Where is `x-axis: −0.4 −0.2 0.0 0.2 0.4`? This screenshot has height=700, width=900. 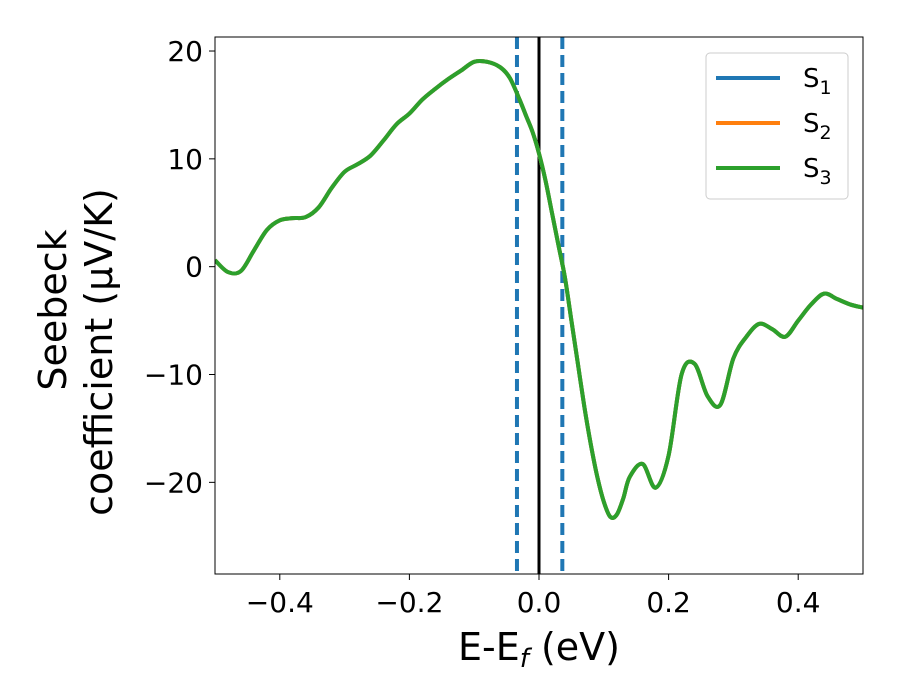
x-axis: −0.4 −0.2 0.0 0.2 0.4 is located at coordinates (533, 596).